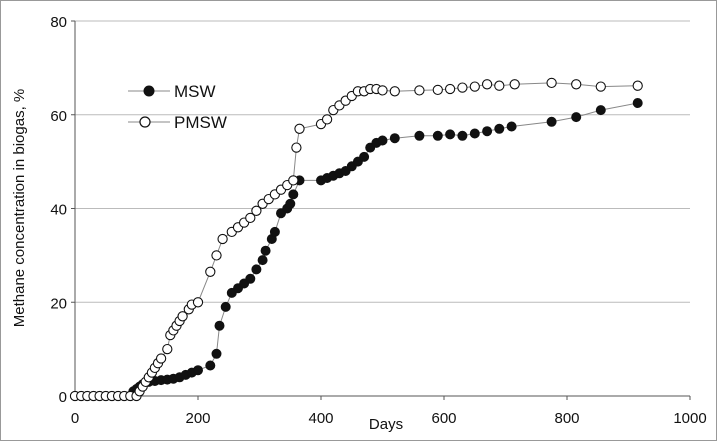  I want to click on y-tick-label: 40, so click(58, 210).